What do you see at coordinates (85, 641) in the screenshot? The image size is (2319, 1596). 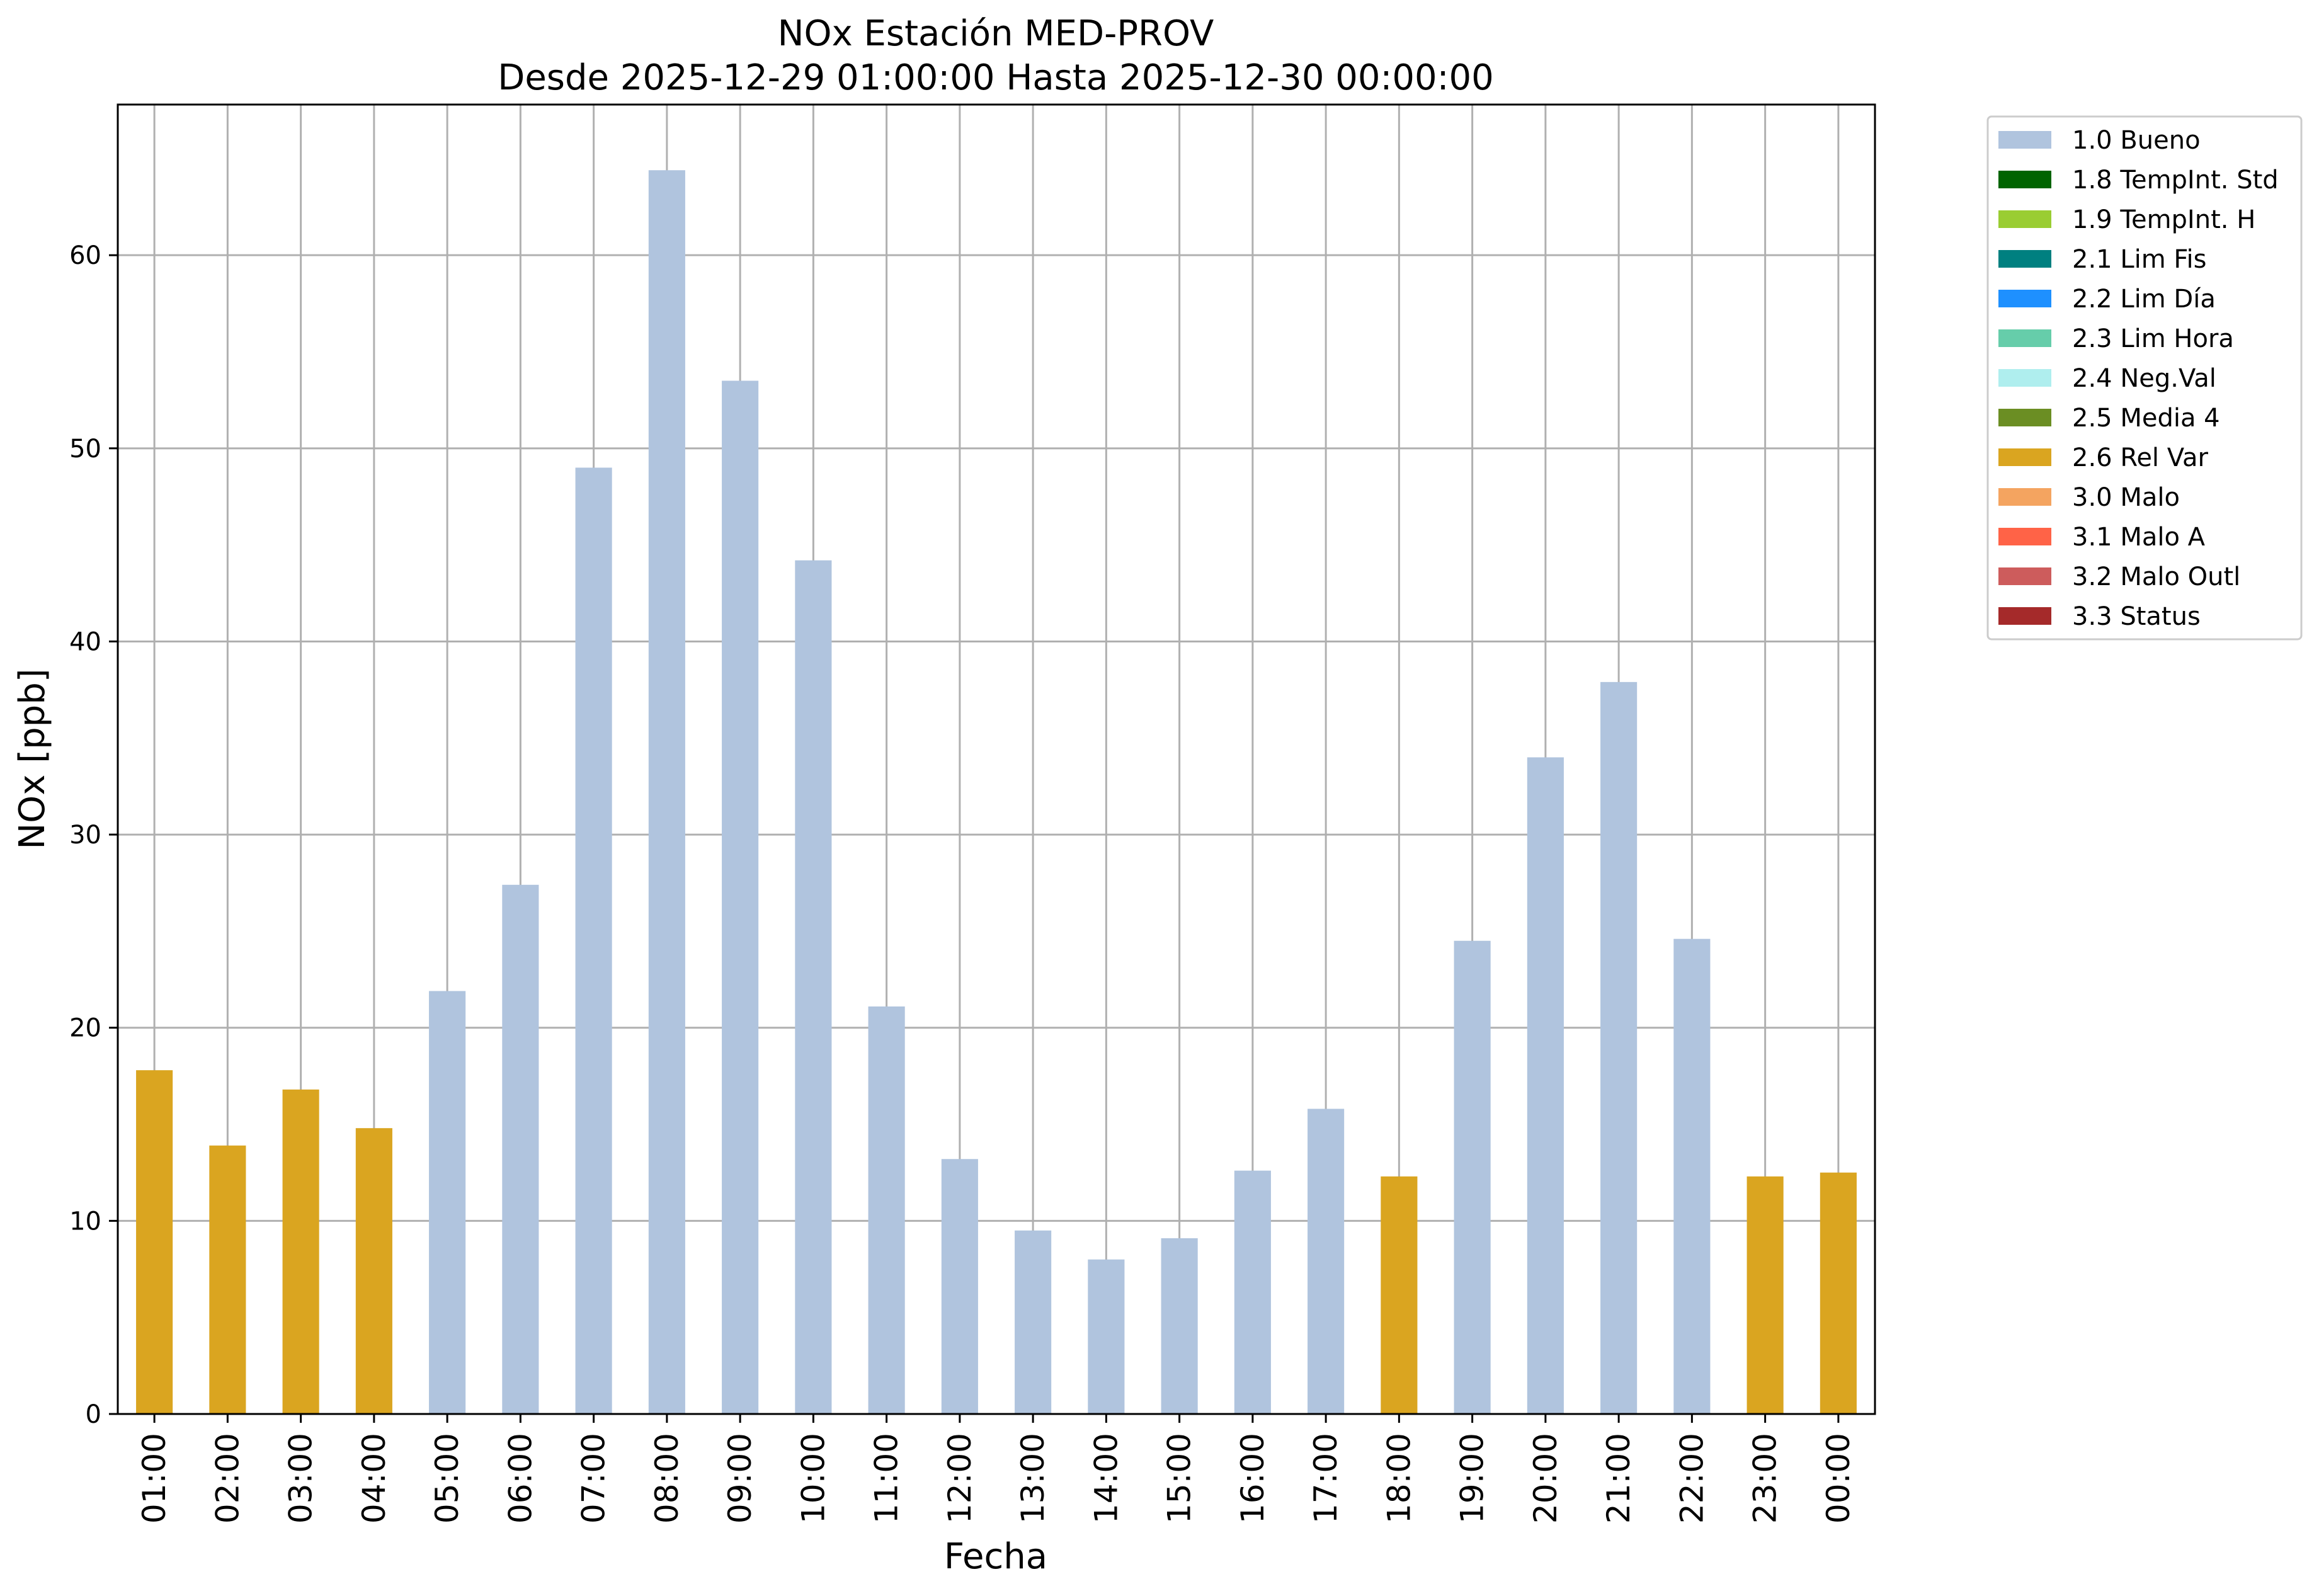 I see `y-tick-label: 40` at bounding box center [85, 641].